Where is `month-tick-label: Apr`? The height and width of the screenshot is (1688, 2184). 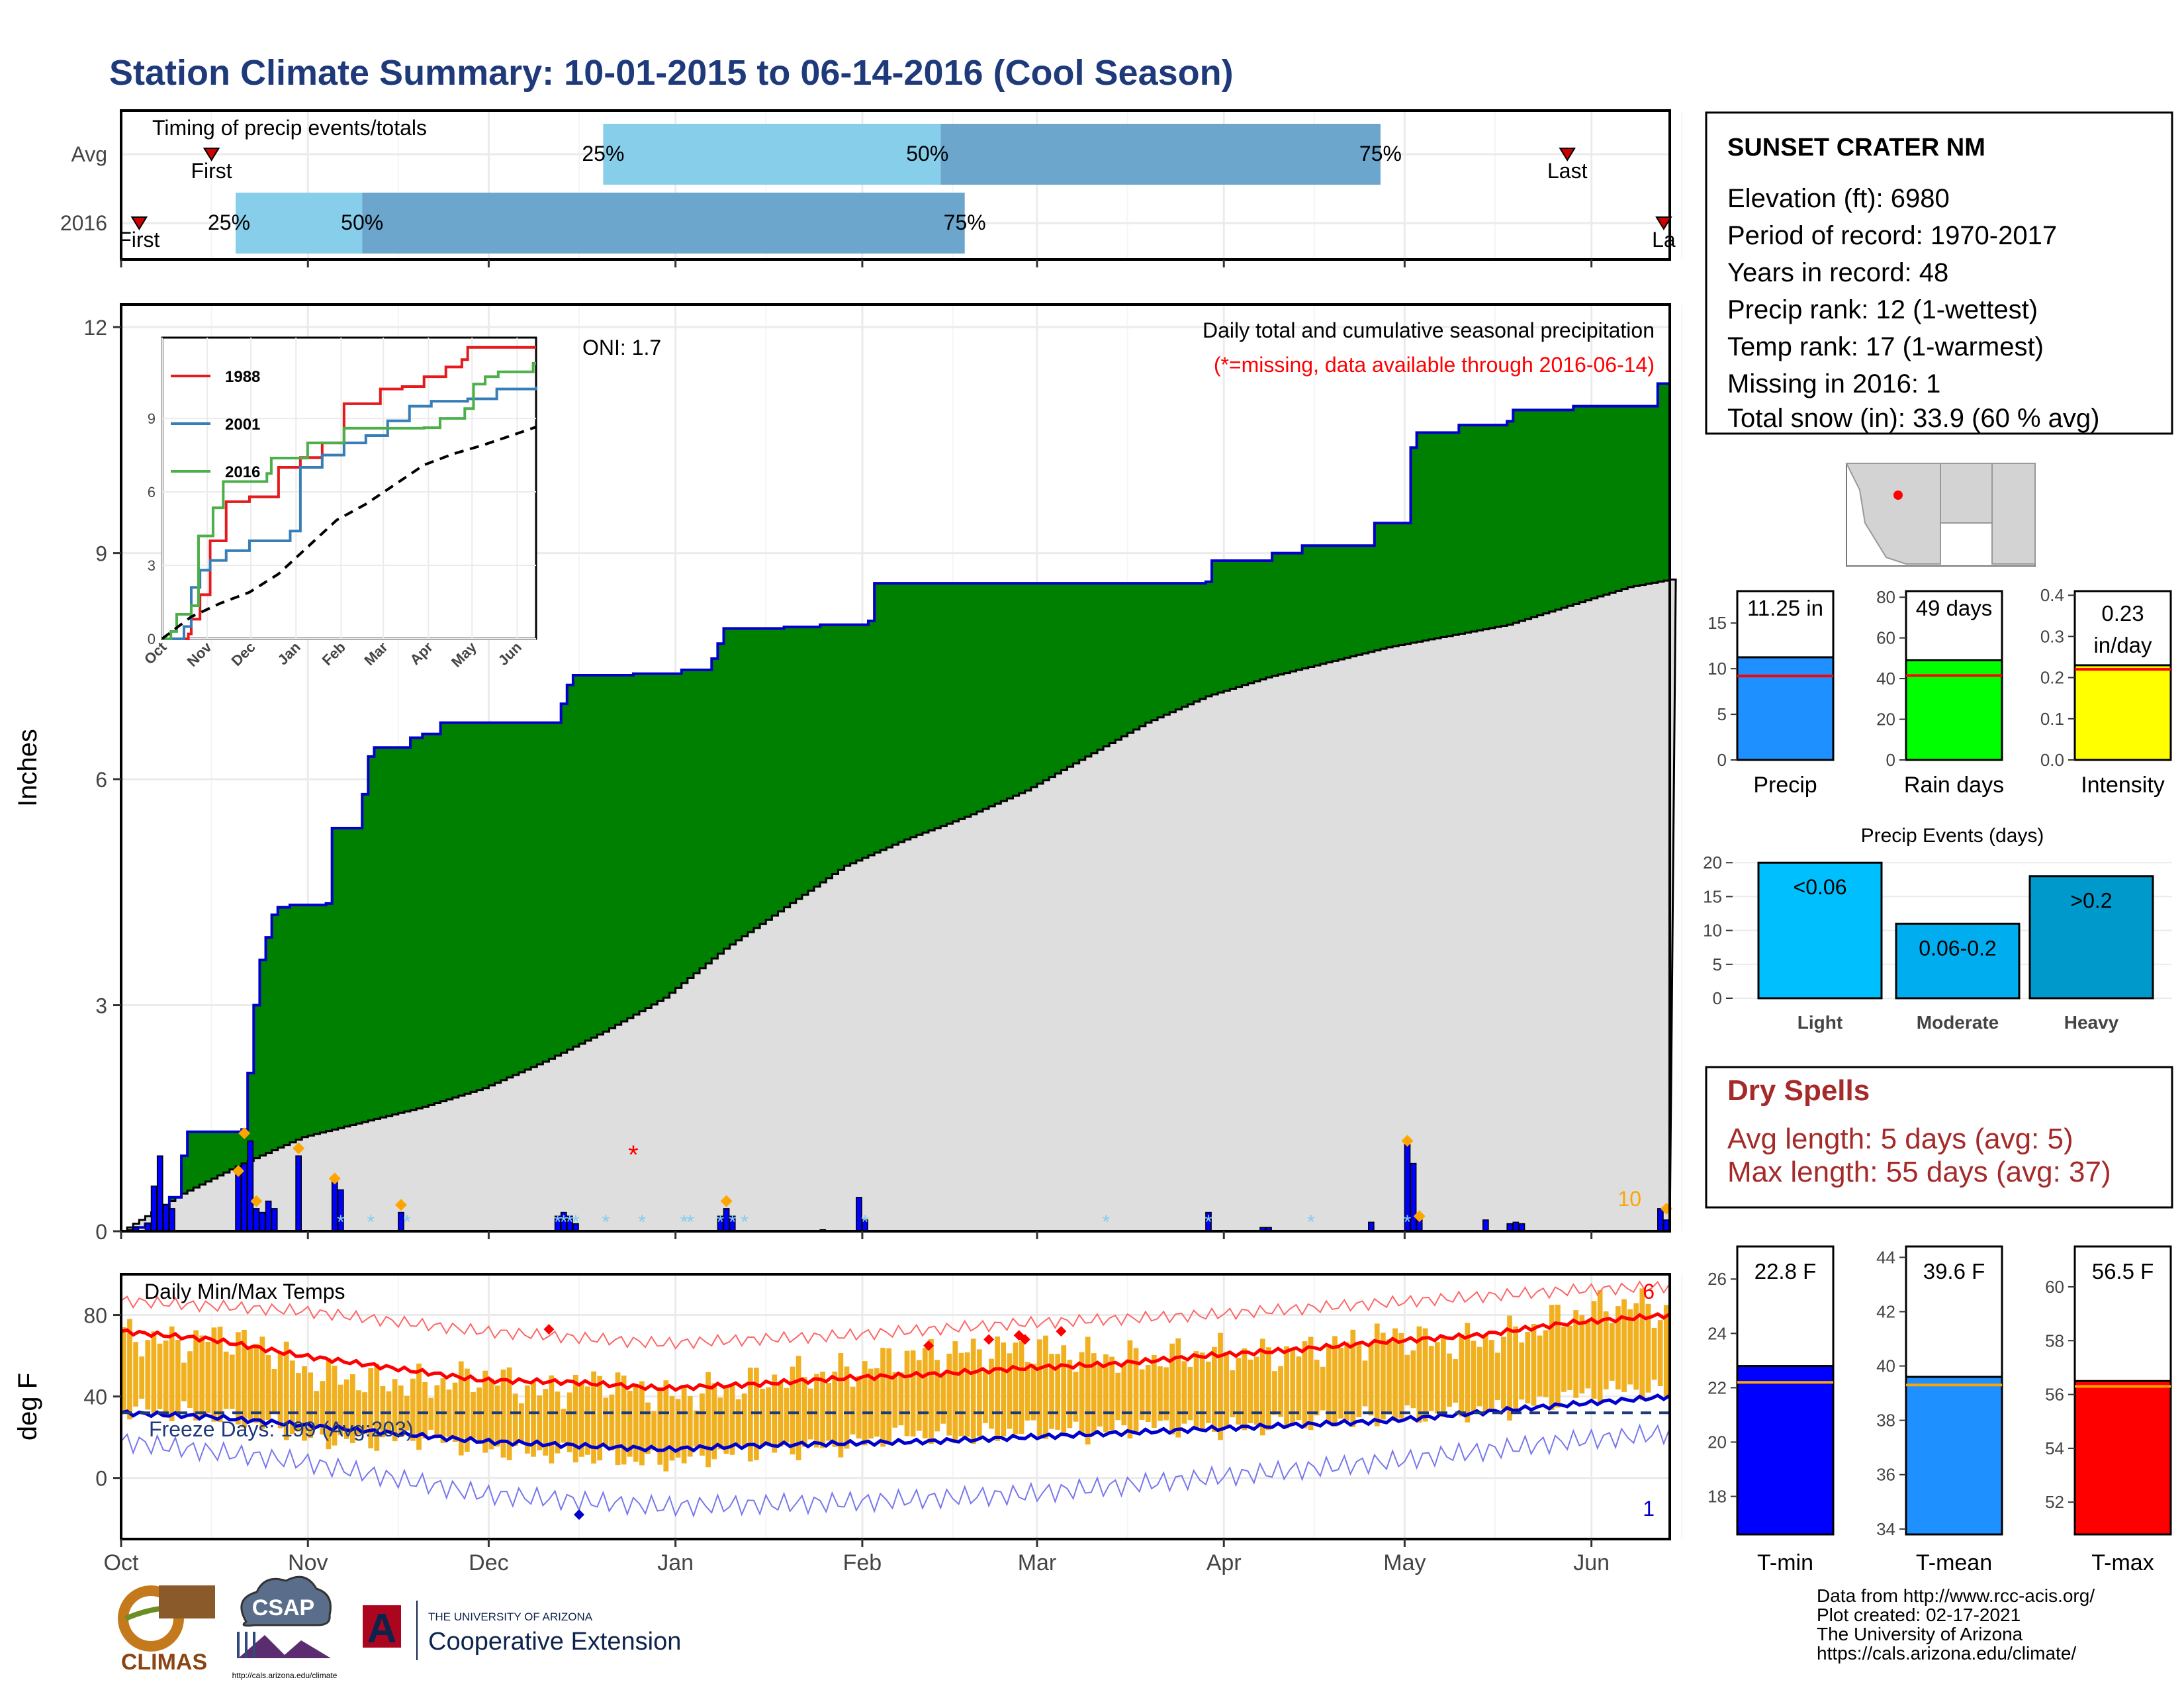 month-tick-label: Apr is located at coordinates (1224, 1562).